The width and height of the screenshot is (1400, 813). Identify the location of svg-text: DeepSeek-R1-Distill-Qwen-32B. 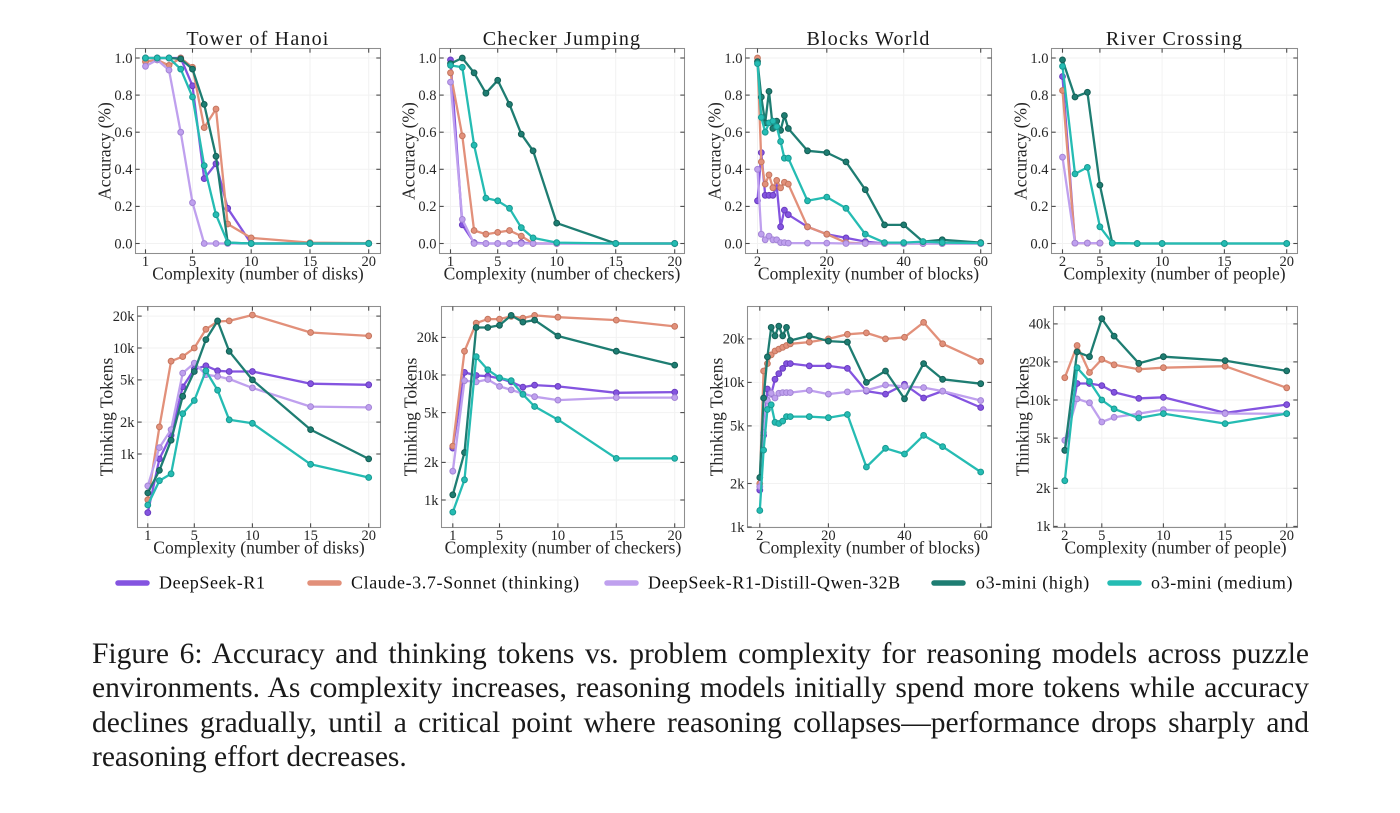
(774, 583).